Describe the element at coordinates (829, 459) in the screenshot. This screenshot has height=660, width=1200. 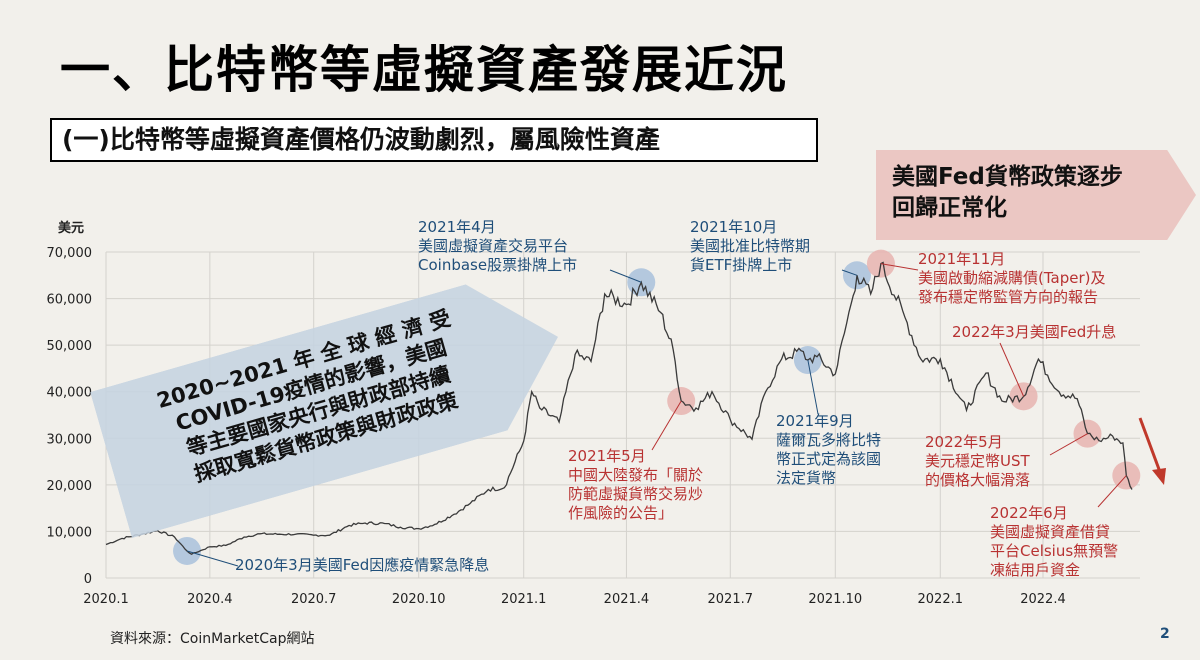
I see `annotation-line: 幣正式定為該國` at that location.